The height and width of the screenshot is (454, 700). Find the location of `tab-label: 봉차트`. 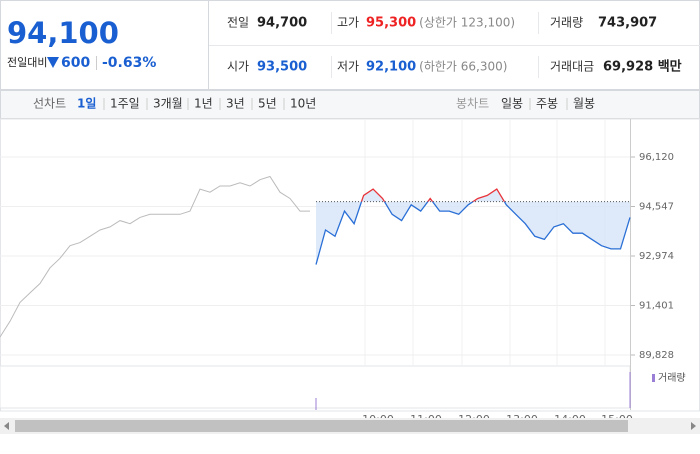

tab-label: 봉차트 is located at coordinates (472, 104).